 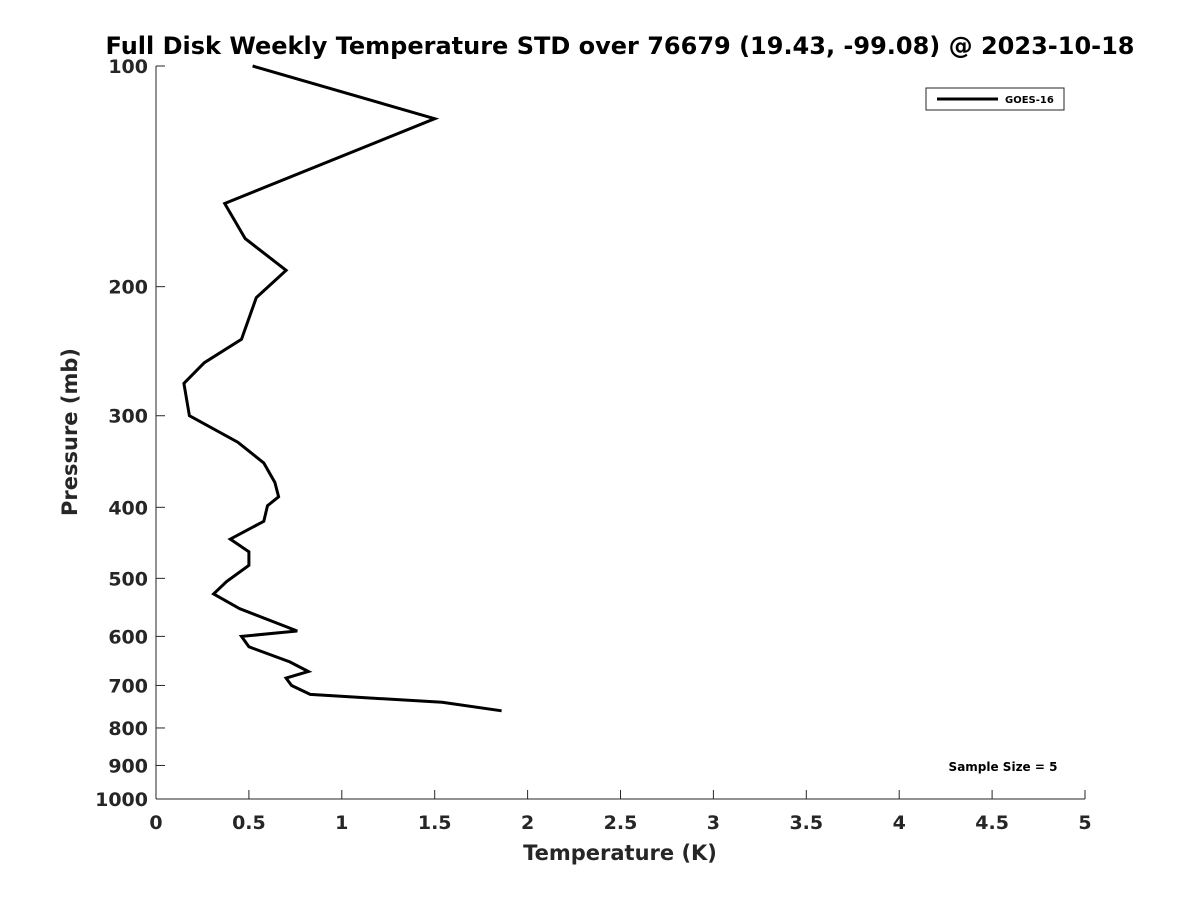 What do you see at coordinates (992, 823) in the screenshot?
I see `x-tick-label: 4.5` at bounding box center [992, 823].